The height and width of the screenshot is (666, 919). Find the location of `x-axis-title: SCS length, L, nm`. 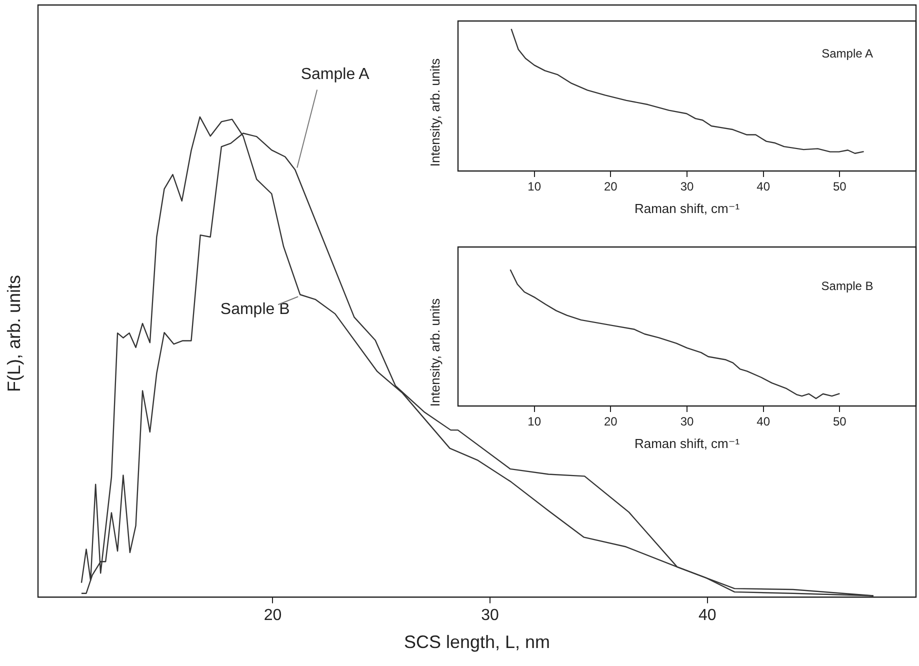

x-axis-title: SCS length, L, nm is located at coordinates (477, 642).